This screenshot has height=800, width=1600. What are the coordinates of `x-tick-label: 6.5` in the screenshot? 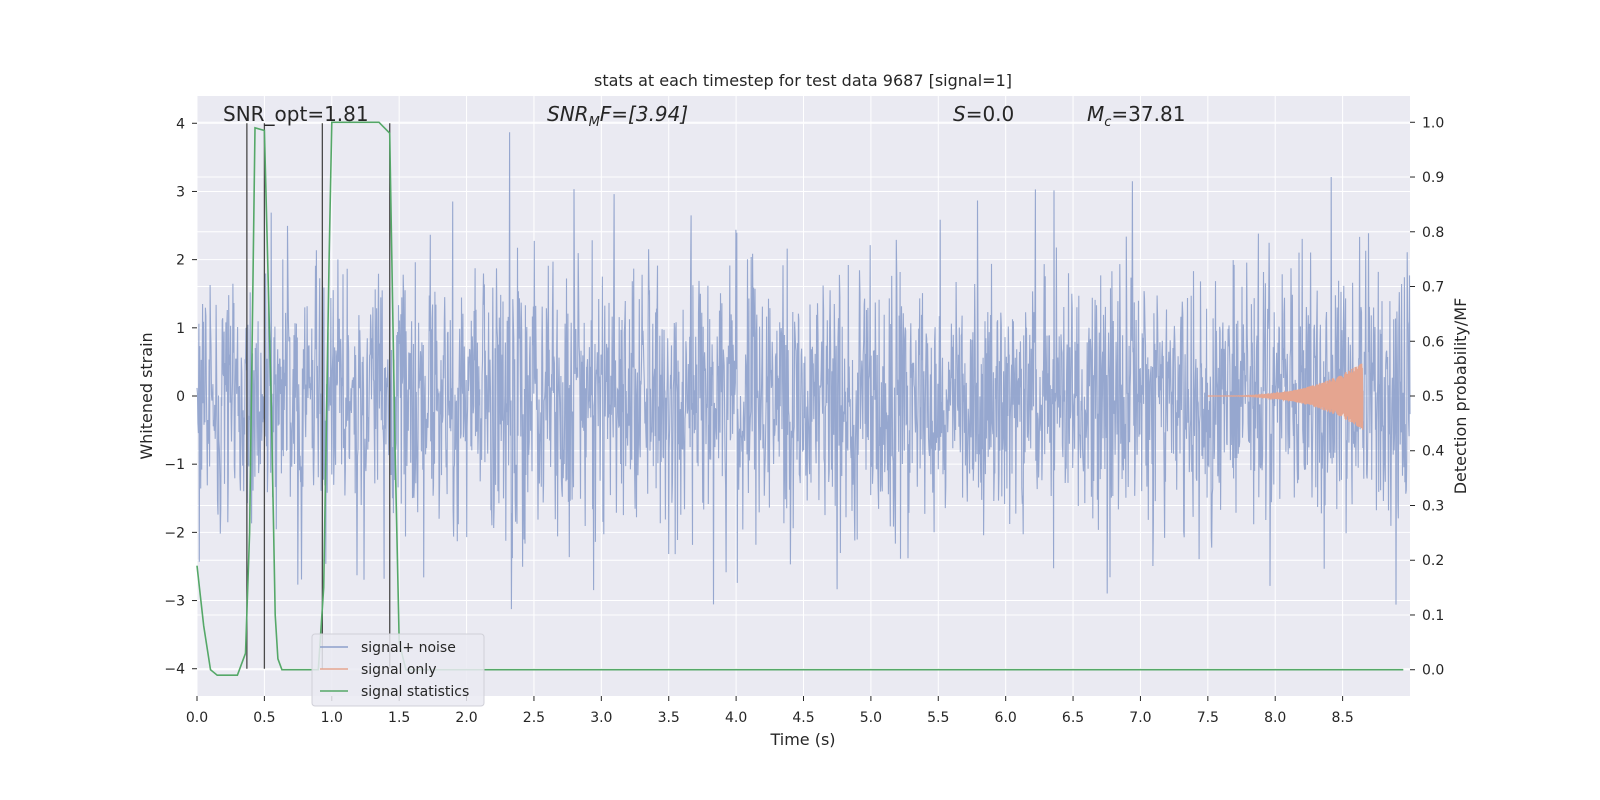 It's located at (1073, 718).